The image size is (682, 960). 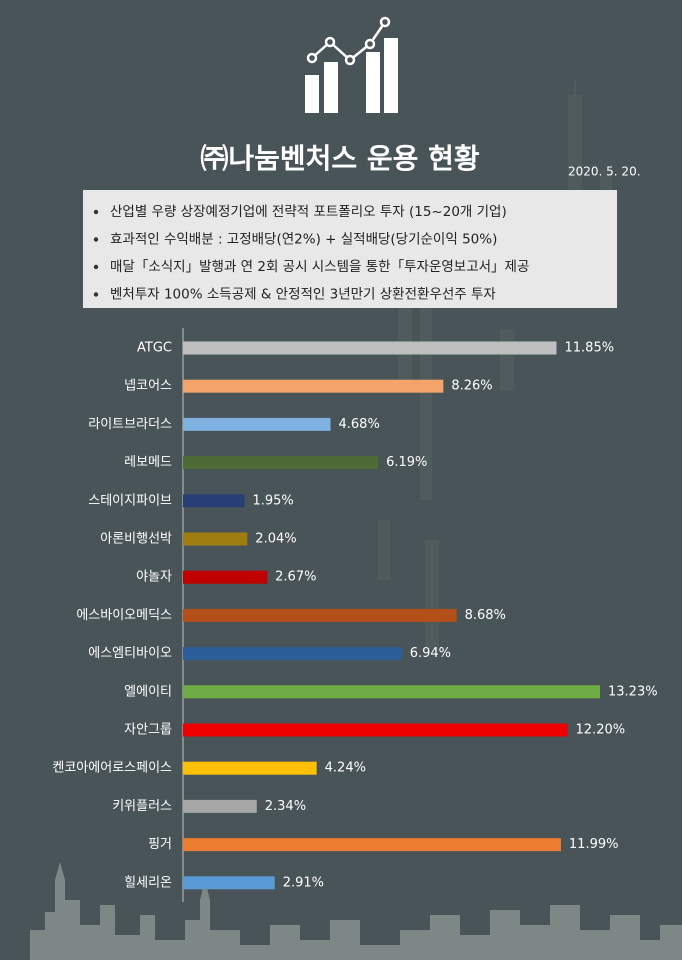 What do you see at coordinates (112, 768) in the screenshot?
I see `category-label: 켄코아에어로스페이스` at bounding box center [112, 768].